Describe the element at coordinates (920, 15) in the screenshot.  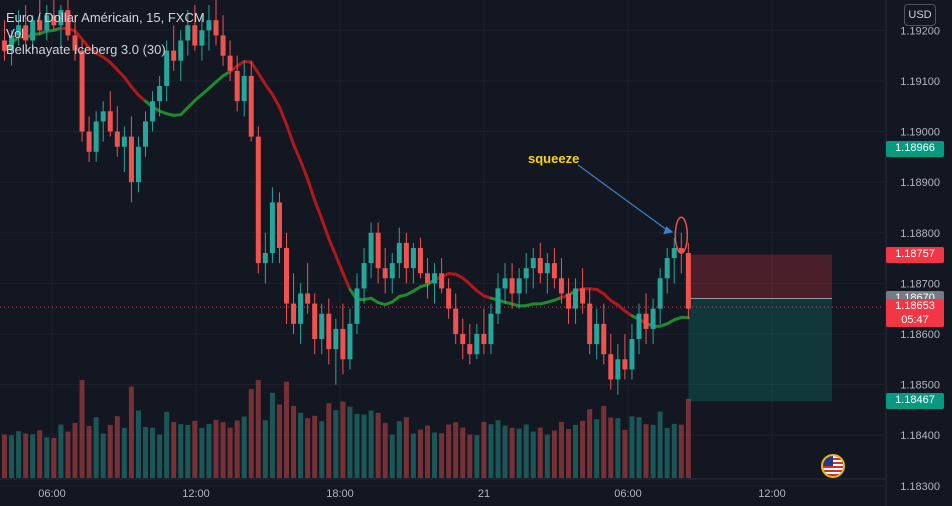
I see `currency-button: USD` at that location.